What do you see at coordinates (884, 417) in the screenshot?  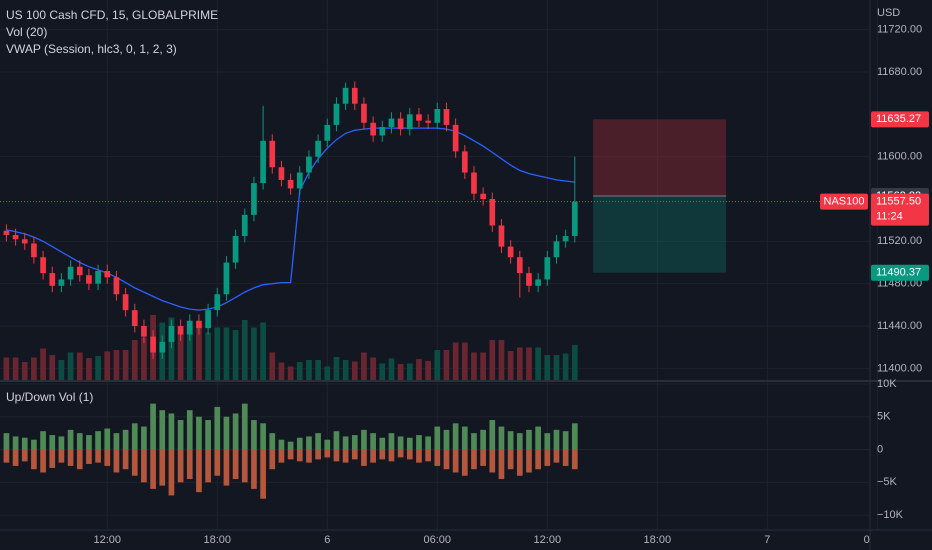 I see `y-tick-label: 5K` at bounding box center [884, 417].